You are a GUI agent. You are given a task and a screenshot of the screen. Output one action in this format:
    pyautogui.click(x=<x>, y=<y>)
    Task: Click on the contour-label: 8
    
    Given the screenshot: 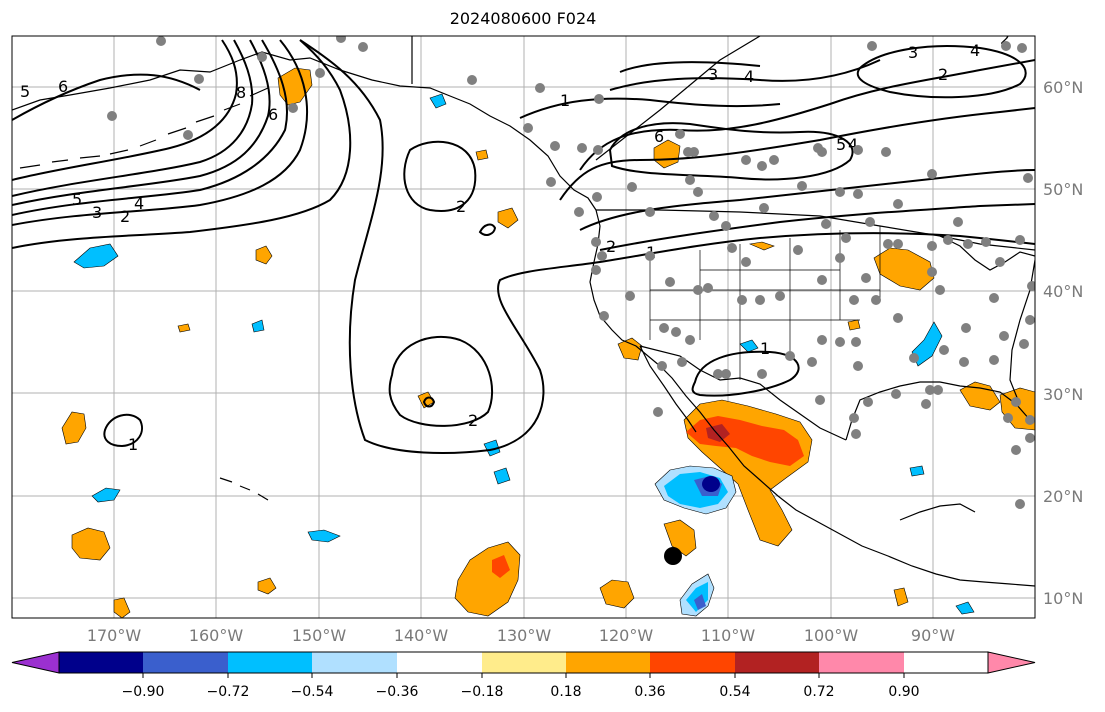 What is the action you would take?
    pyautogui.click(x=241, y=92)
    